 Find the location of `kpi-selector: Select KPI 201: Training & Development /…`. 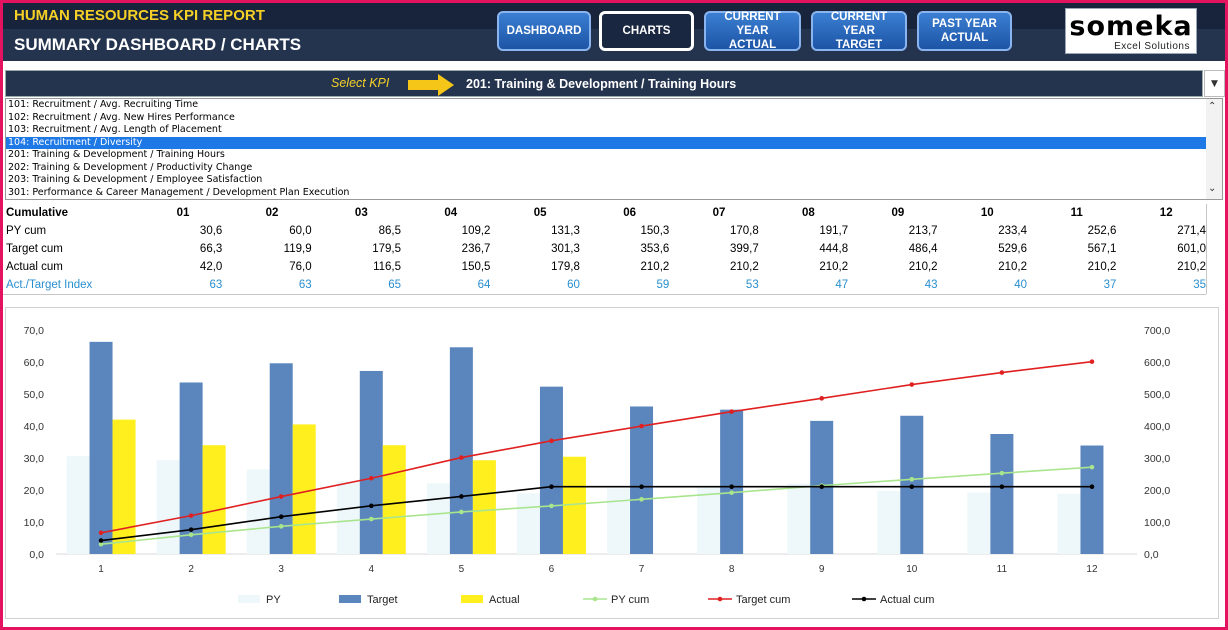

kpi-selector: Select KPI 201: Training & Development /… is located at coordinates (604, 83).